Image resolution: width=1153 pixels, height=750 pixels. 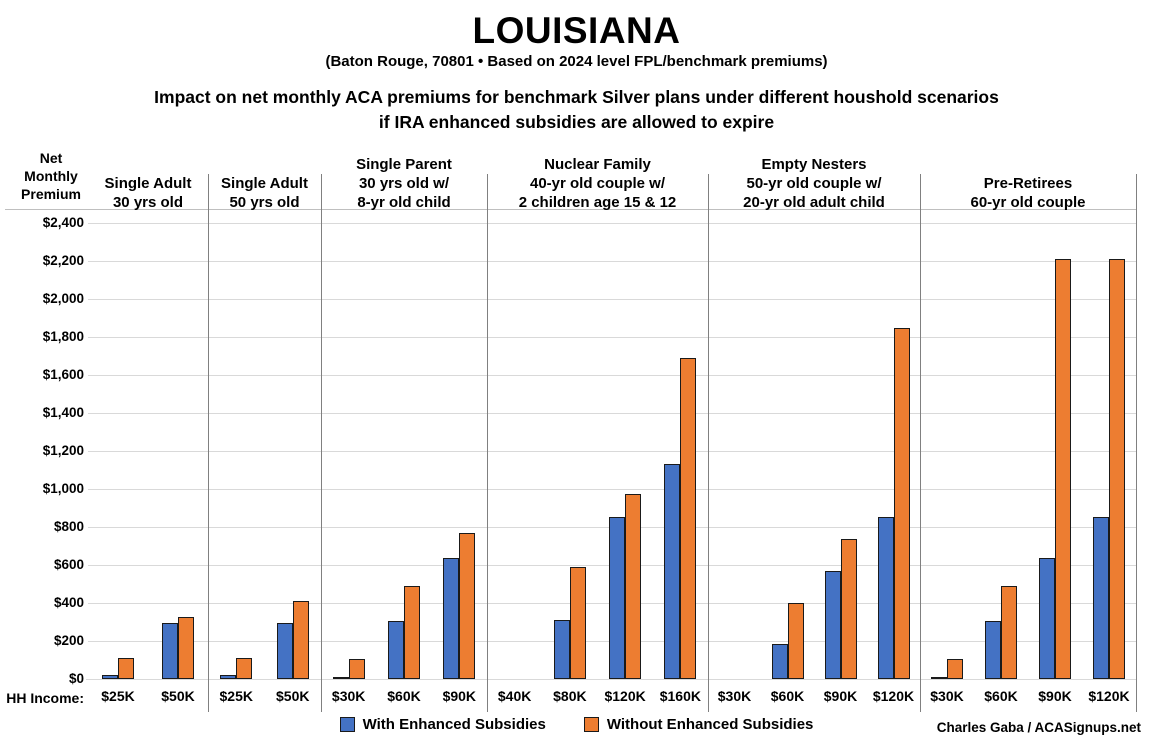 What do you see at coordinates (63, 336) in the screenshot?
I see `y-tick-label: $1,800` at bounding box center [63, 336].